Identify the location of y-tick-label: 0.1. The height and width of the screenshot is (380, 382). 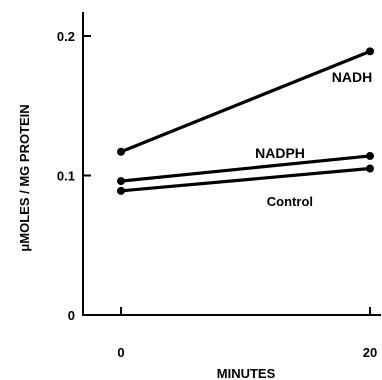
(66, 176).